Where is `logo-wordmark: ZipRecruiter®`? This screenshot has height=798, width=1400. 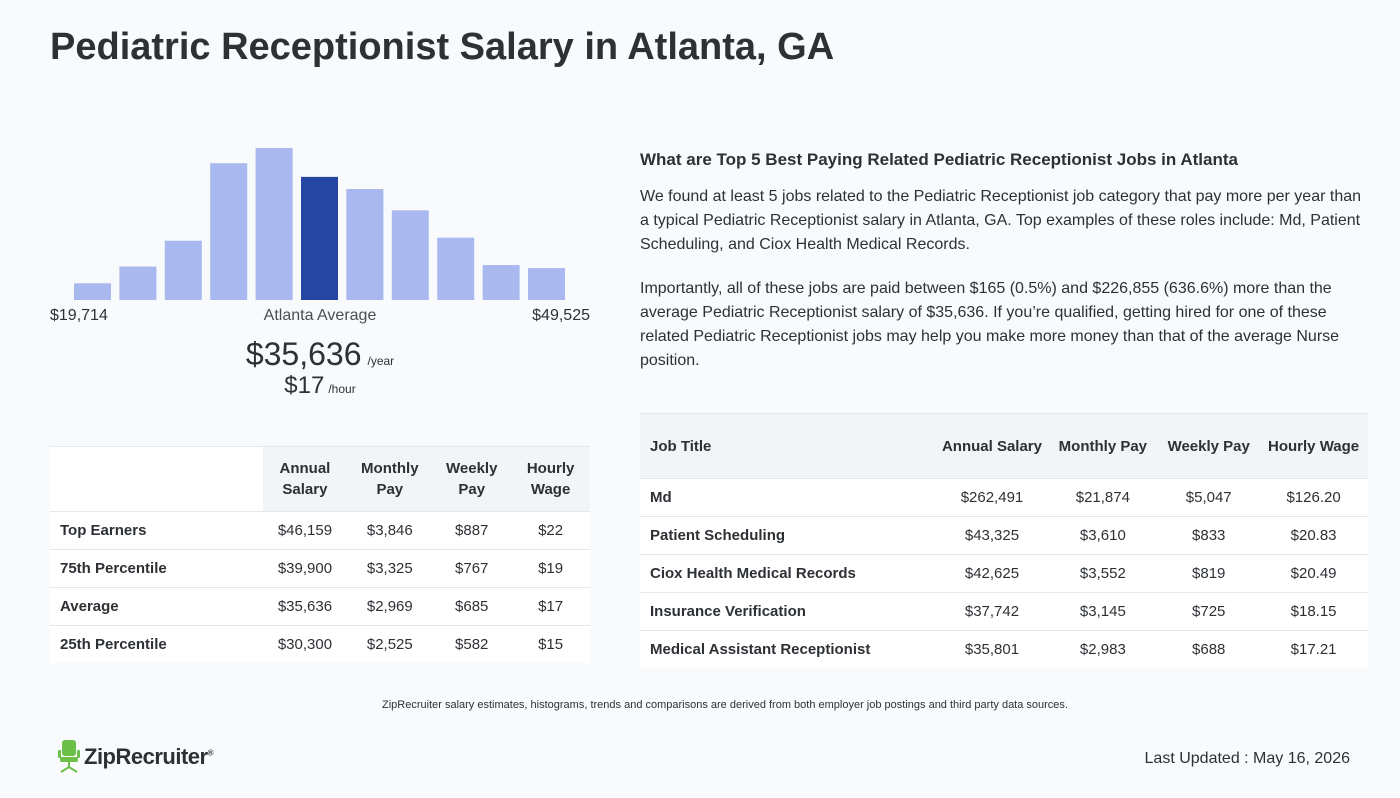
logo-wordmark: ZipRecruiter® is located at coordinates (149, 757).